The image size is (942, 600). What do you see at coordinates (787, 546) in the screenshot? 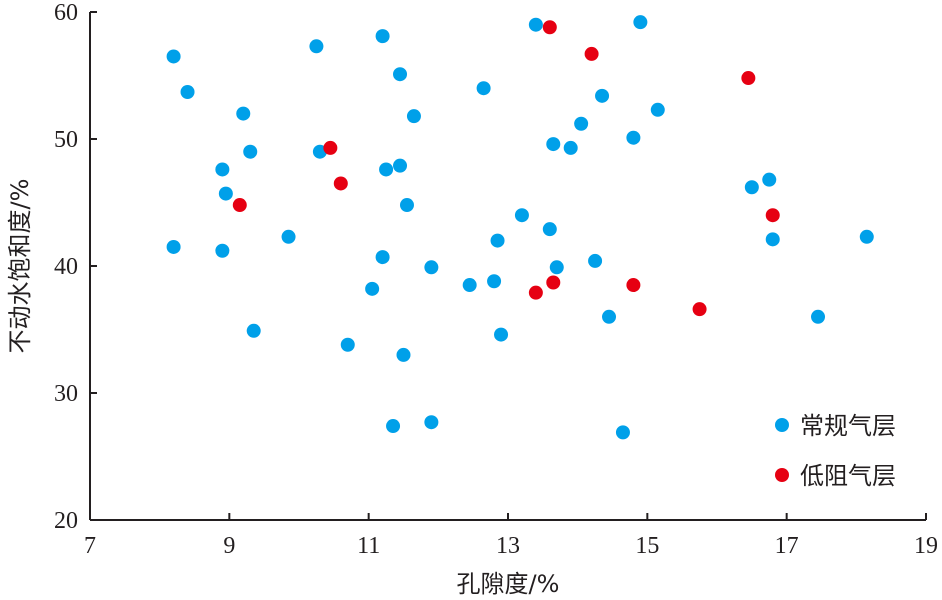
I see `x-tick-label: 17` at bounding box center [787, 546].